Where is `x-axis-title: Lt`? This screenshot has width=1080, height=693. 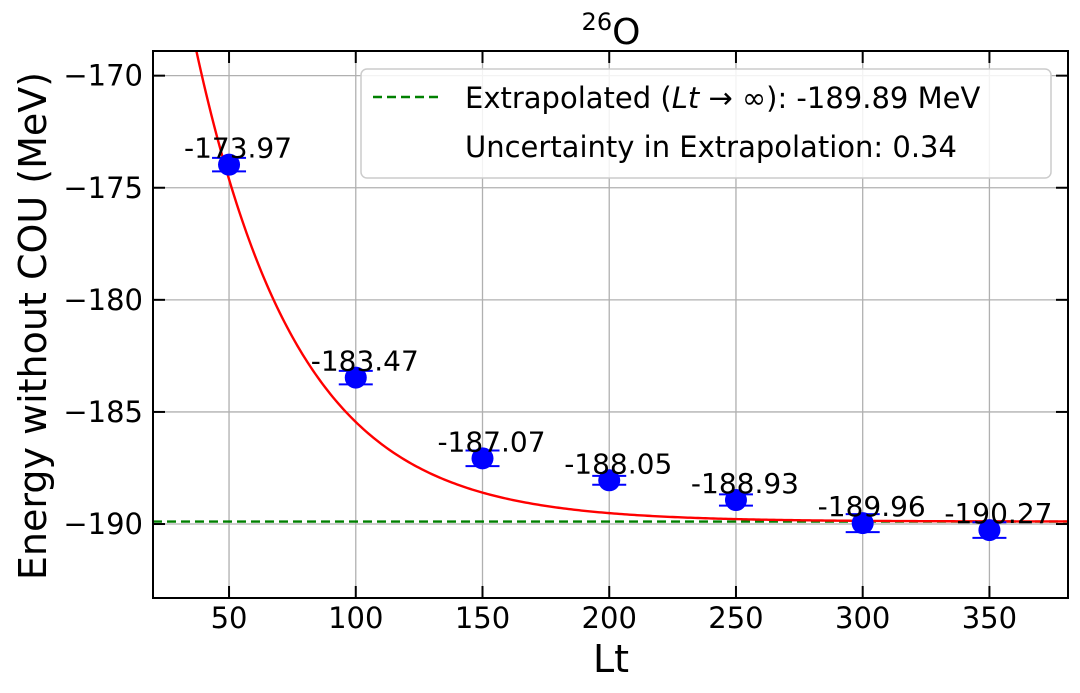 x-axis-title: Lt is located at coordinates (611, 659).